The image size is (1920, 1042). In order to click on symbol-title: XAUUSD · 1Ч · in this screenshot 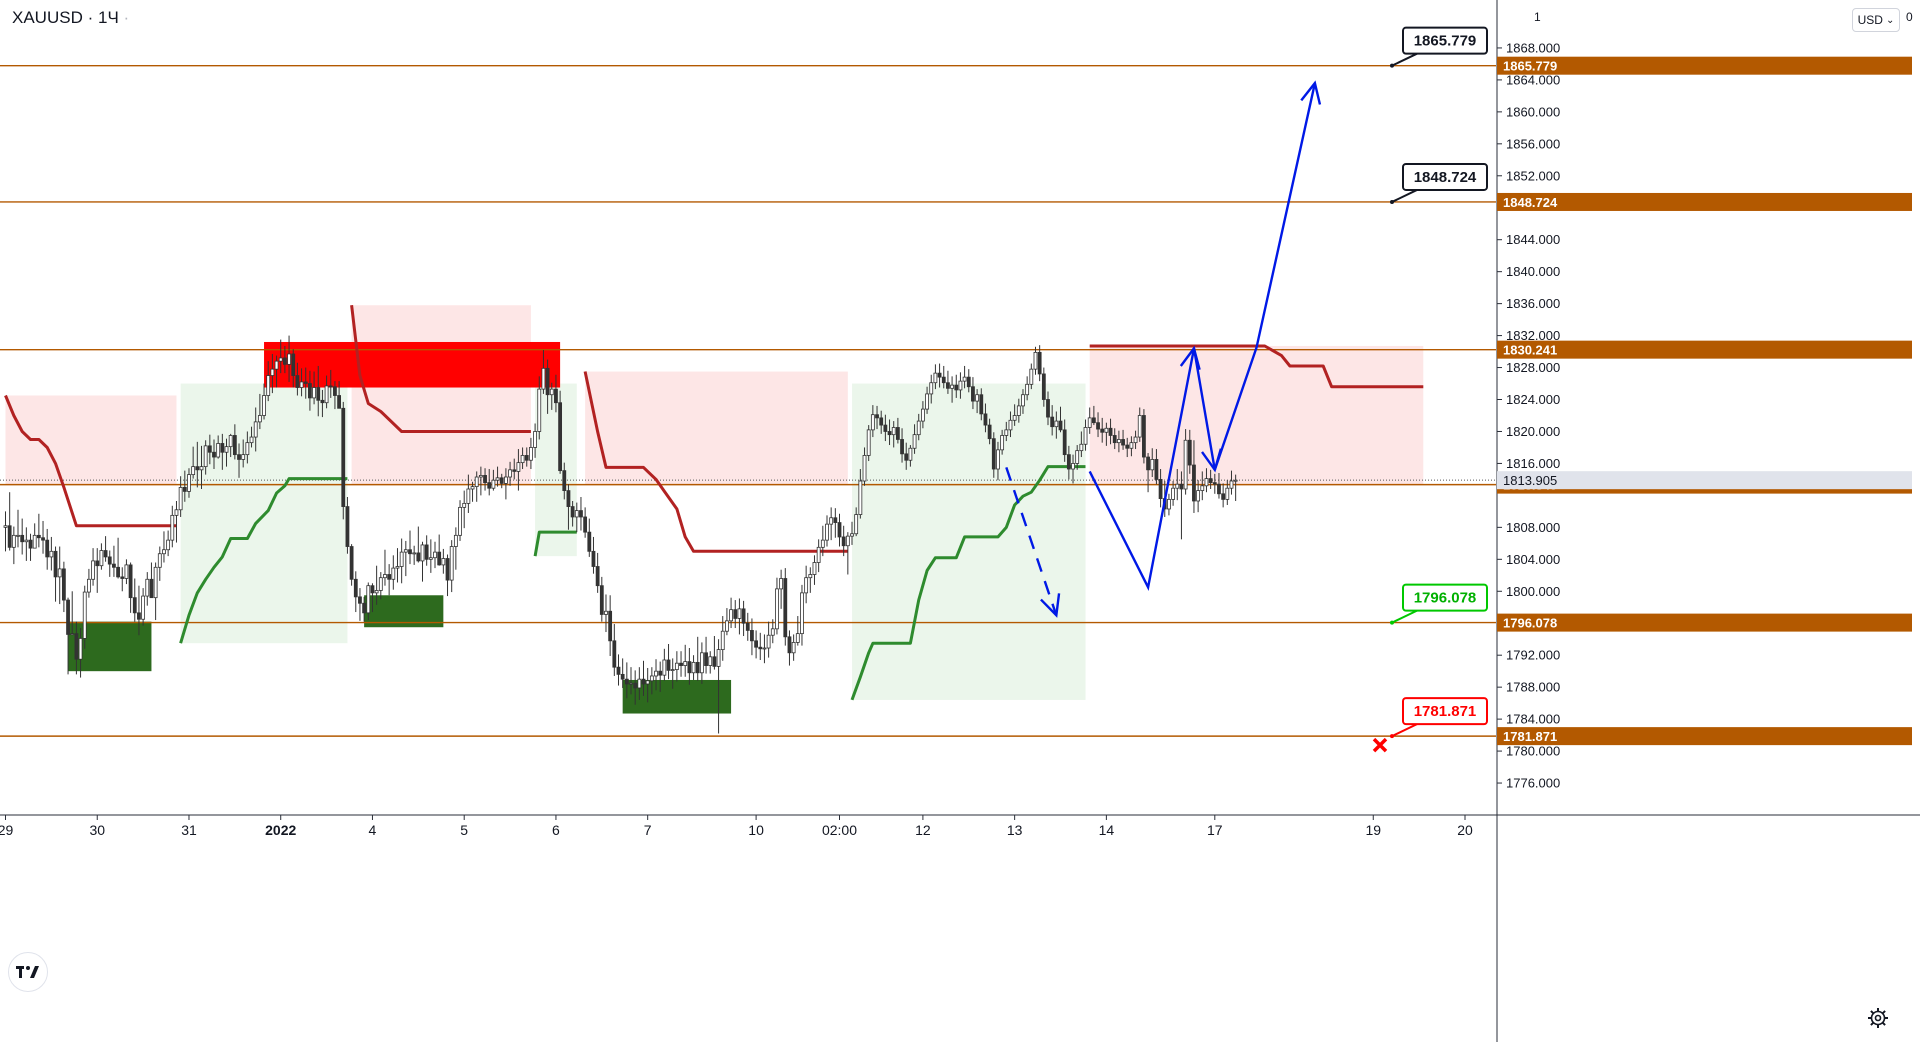, I will do `click(70, 18)`.